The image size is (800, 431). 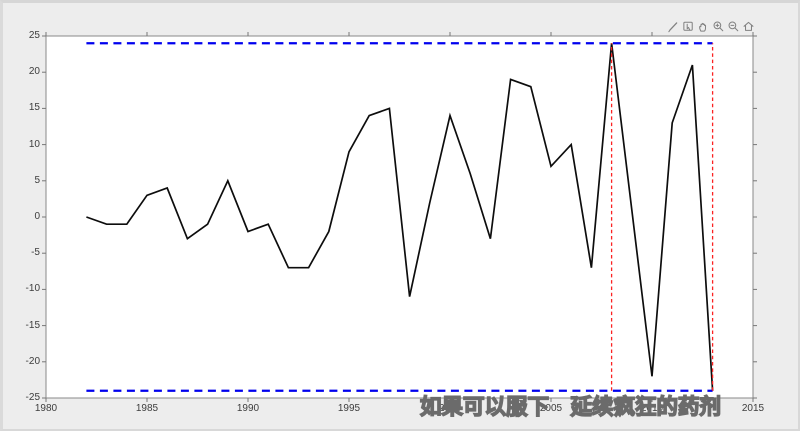 What do you see at coordinates (34, 108) in the screenshot?
I see `y-tick-label: 15` at bounding box center [34, 108].